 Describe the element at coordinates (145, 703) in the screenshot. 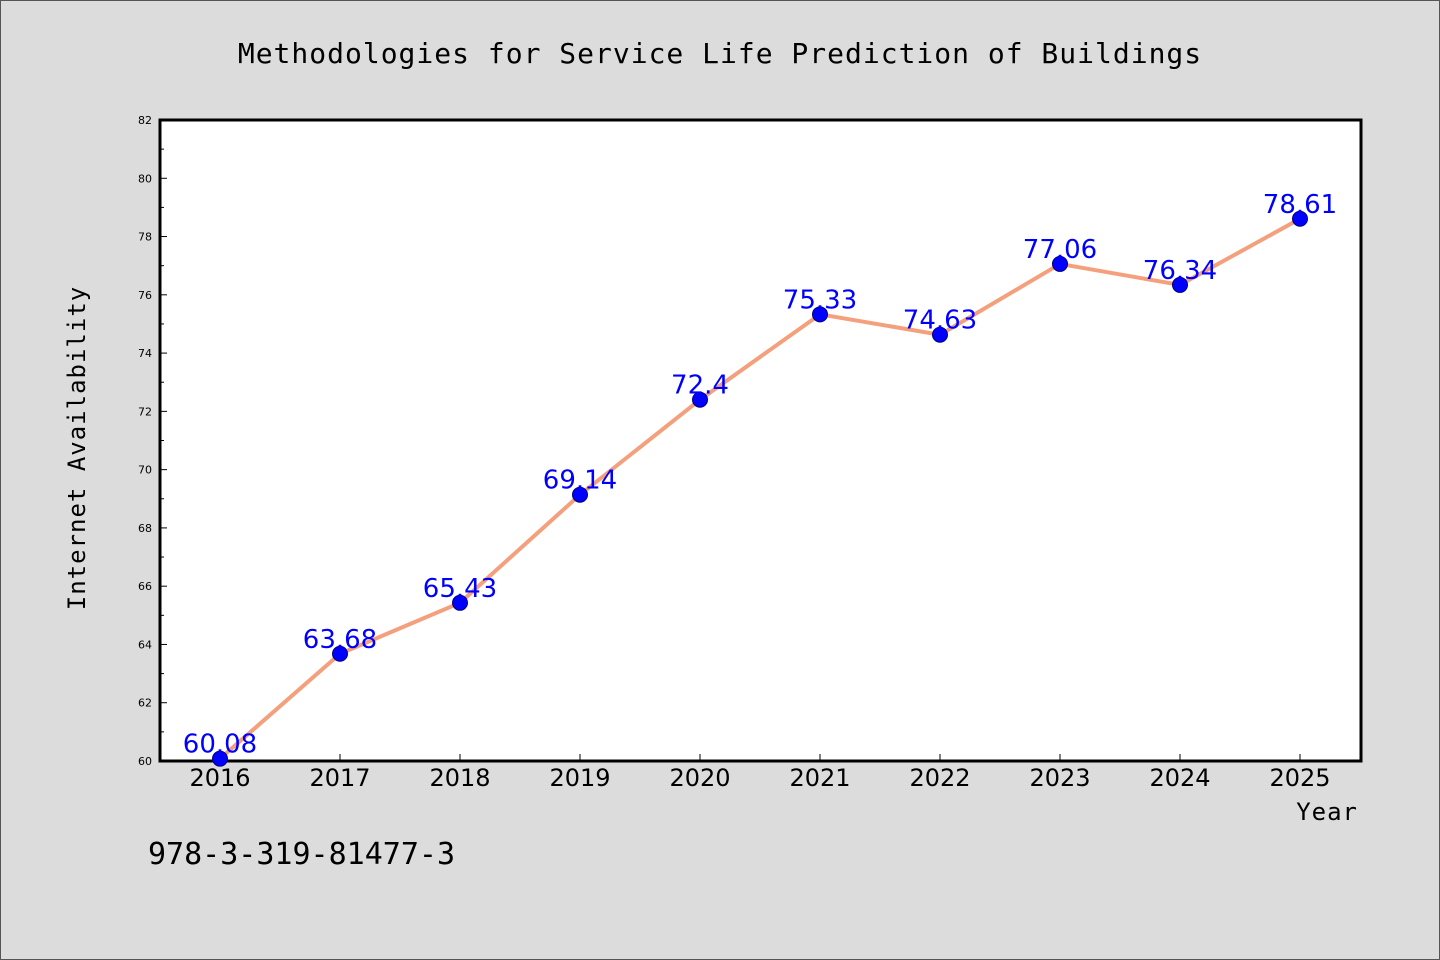

I see `y-tick-label: 62` at that location.